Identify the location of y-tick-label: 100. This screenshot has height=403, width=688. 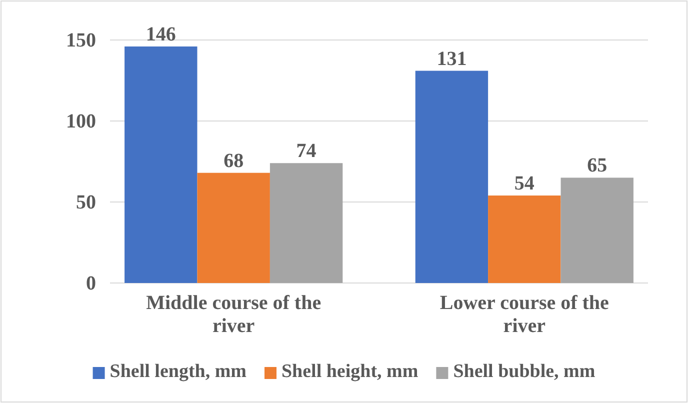
(81, 121).